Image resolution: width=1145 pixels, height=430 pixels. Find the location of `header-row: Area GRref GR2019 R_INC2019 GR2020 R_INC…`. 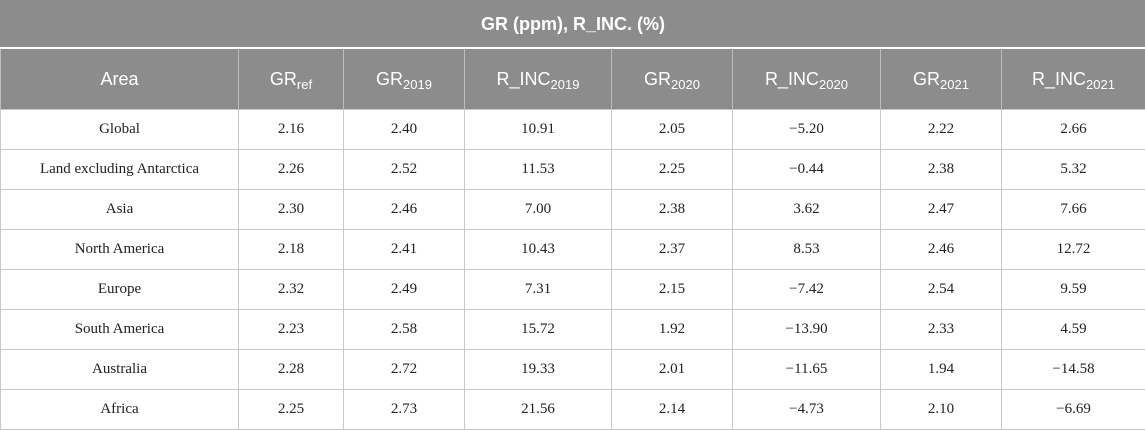

header-row: Area GRref GR2019 R_INC2019 GR2020 R_INC… is located at coordinates (573, 79).